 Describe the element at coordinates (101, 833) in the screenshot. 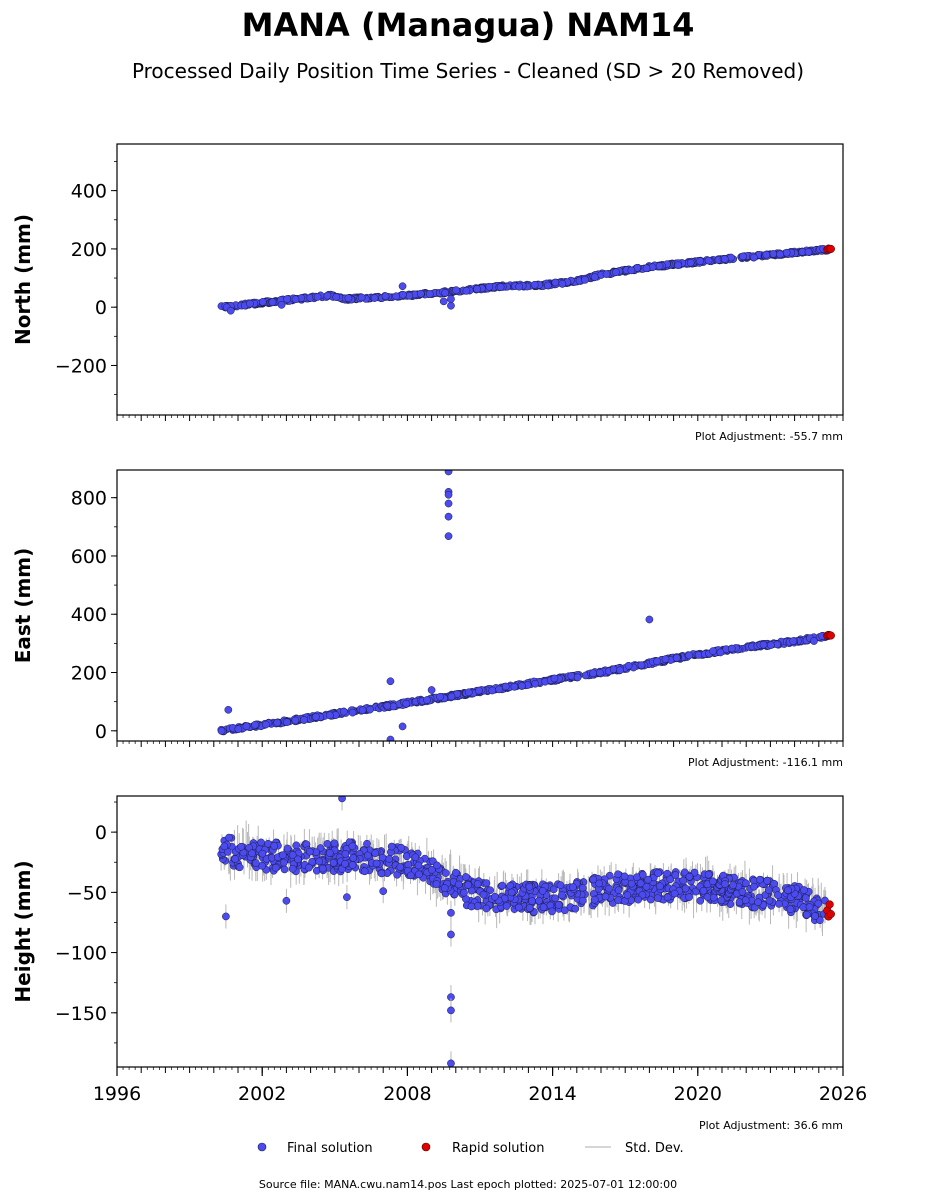

I see `y-tick-label: 0` at that location.